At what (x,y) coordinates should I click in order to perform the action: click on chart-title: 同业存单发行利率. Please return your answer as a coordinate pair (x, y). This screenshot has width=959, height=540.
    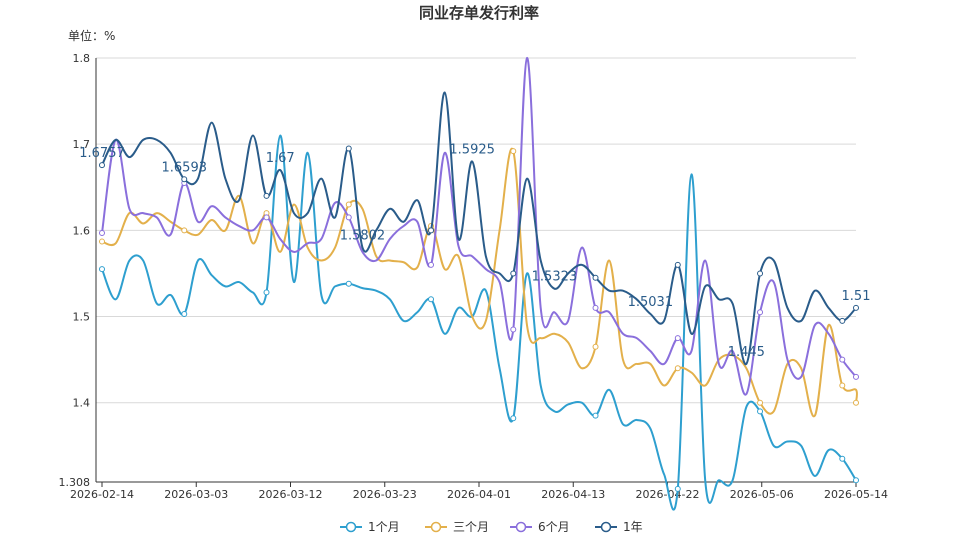
    Looking at the image, I should click on (479, 13).